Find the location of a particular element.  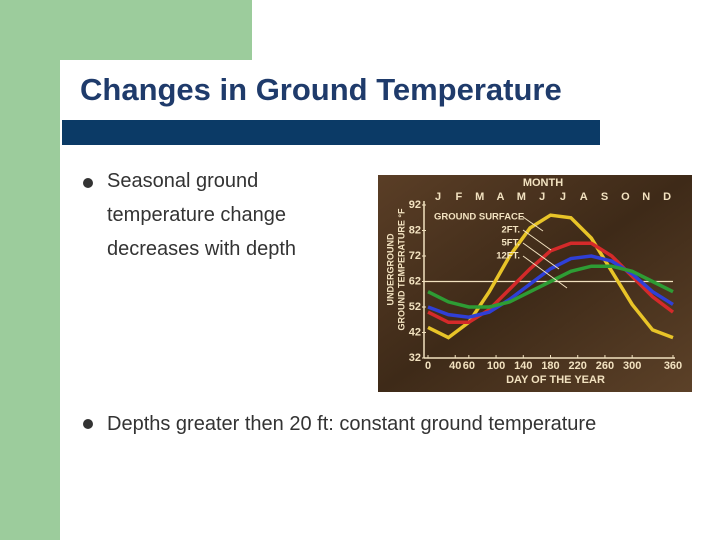

title-rule is located at coordinates (331, 132).